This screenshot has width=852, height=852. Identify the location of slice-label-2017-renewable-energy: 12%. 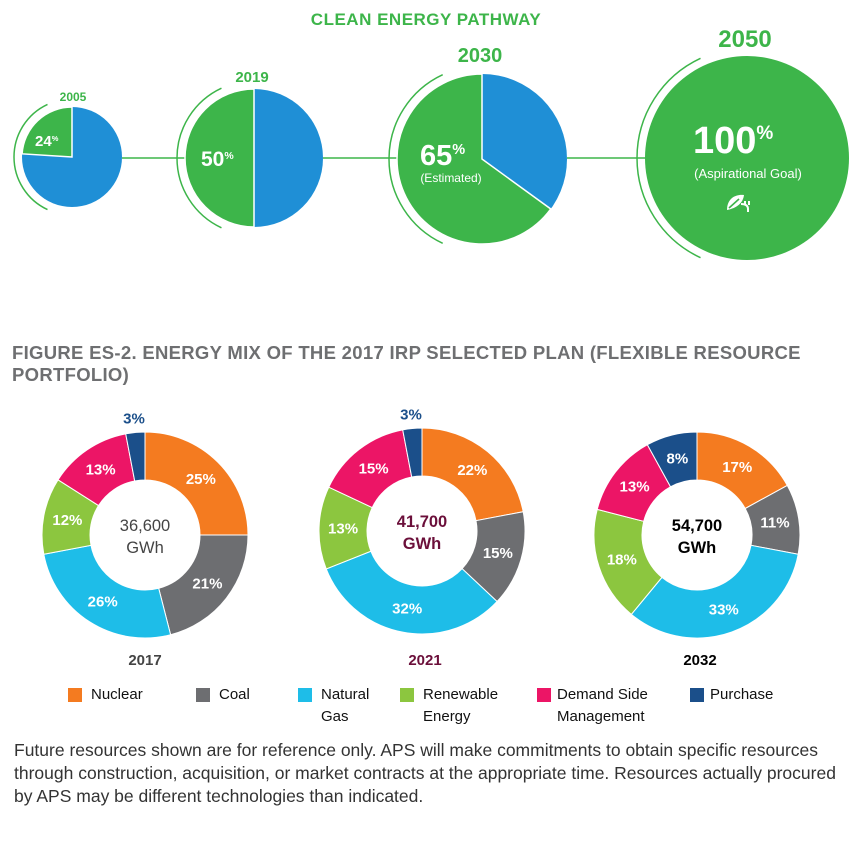
(67, 520).